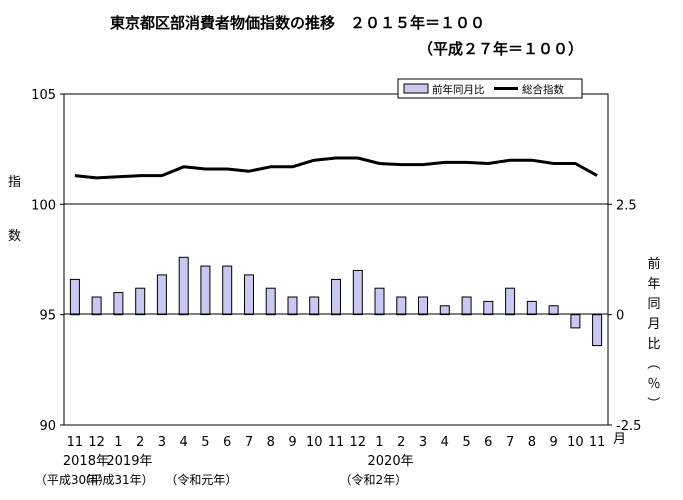 Image resolution: width=683 pixels, height=500 pixels. Describe the element at coordinates (653, 284) in the screenshot. I see `right-axis-label-char: 年` at that location.